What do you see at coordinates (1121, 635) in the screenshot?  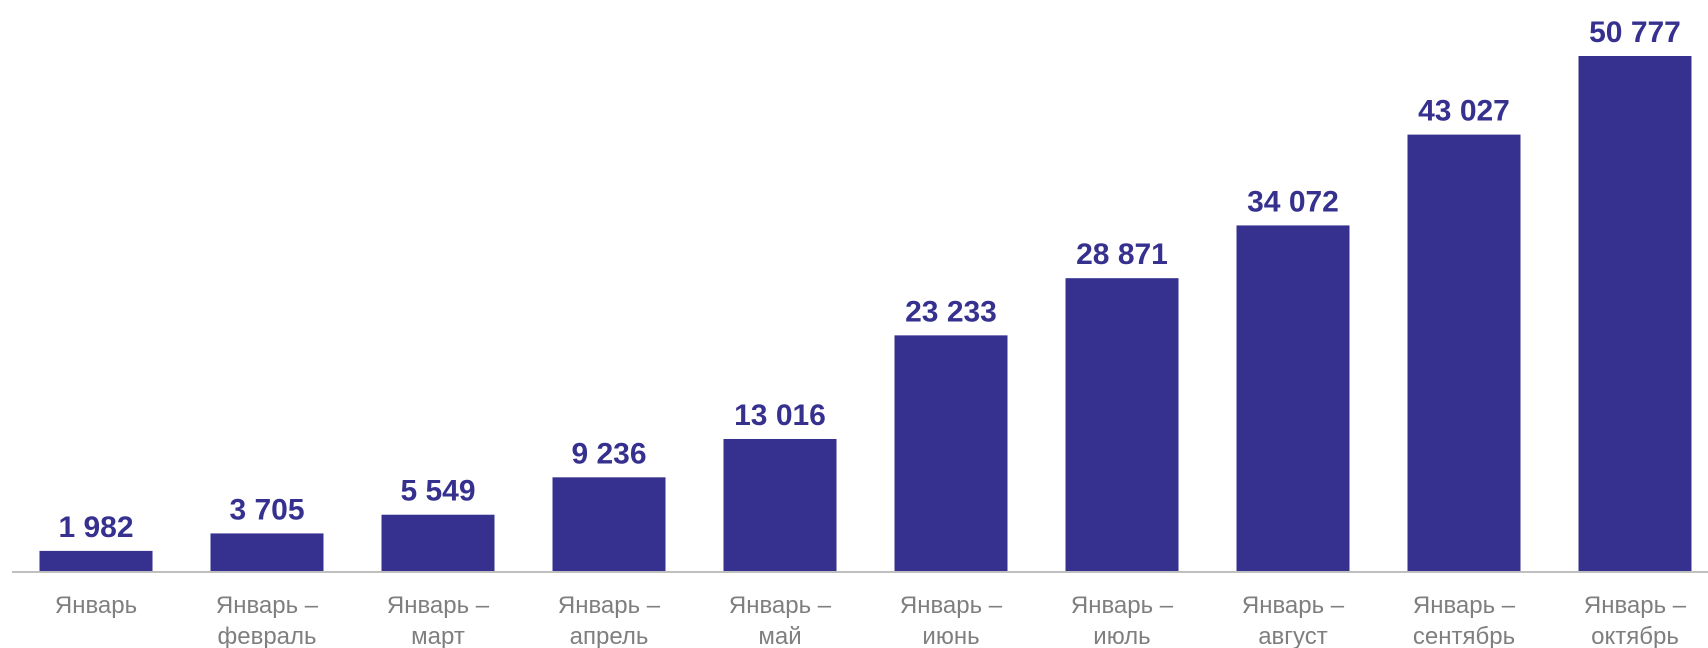 I see `x-tick-label-line: июль` at bounding box center [1121, 635].